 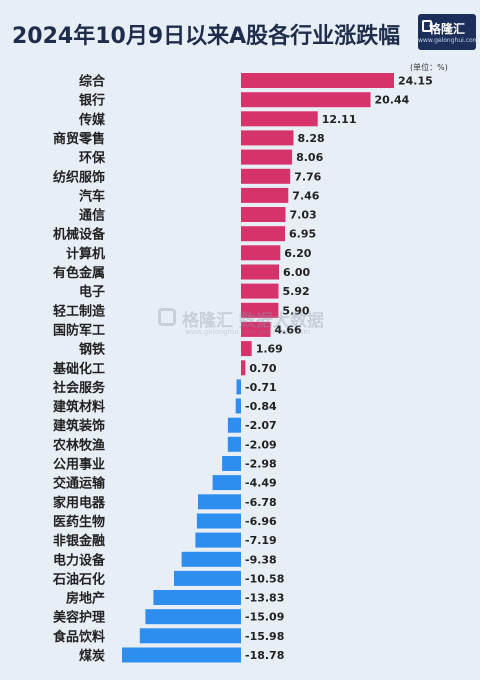 What do you see at coordinates (234, 425) in the screenshot?
I see `bar-建筑装饰` at bounding box center [234, 425].